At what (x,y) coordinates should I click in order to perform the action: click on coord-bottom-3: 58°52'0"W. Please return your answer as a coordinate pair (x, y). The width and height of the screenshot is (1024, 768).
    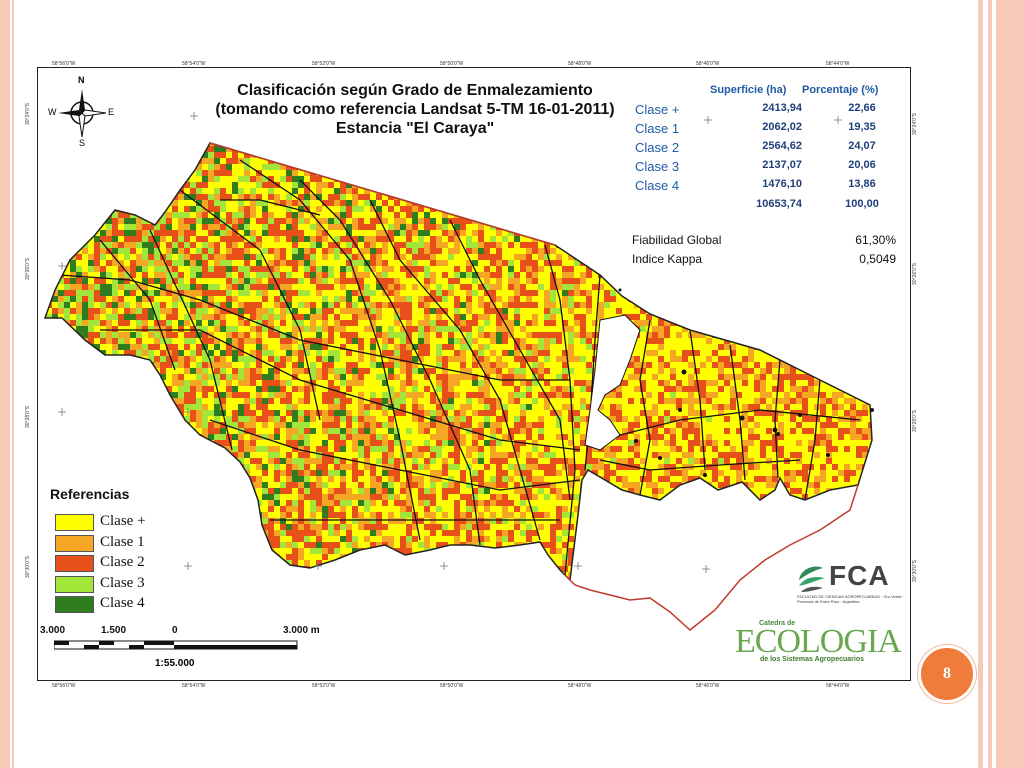
    Looking at the image, I should click on (324, 686).